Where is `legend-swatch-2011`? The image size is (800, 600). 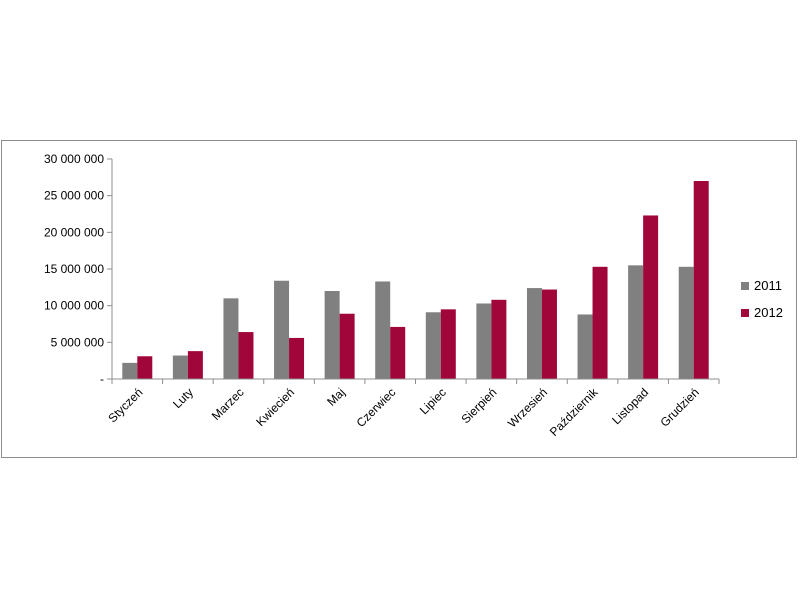
legend-swatch-2011 is located at coordinates (745, 286).